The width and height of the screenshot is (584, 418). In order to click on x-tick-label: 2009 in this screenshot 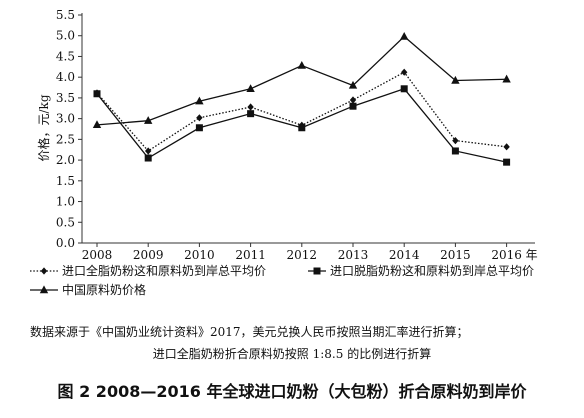, I will do `click(148, 255)`.